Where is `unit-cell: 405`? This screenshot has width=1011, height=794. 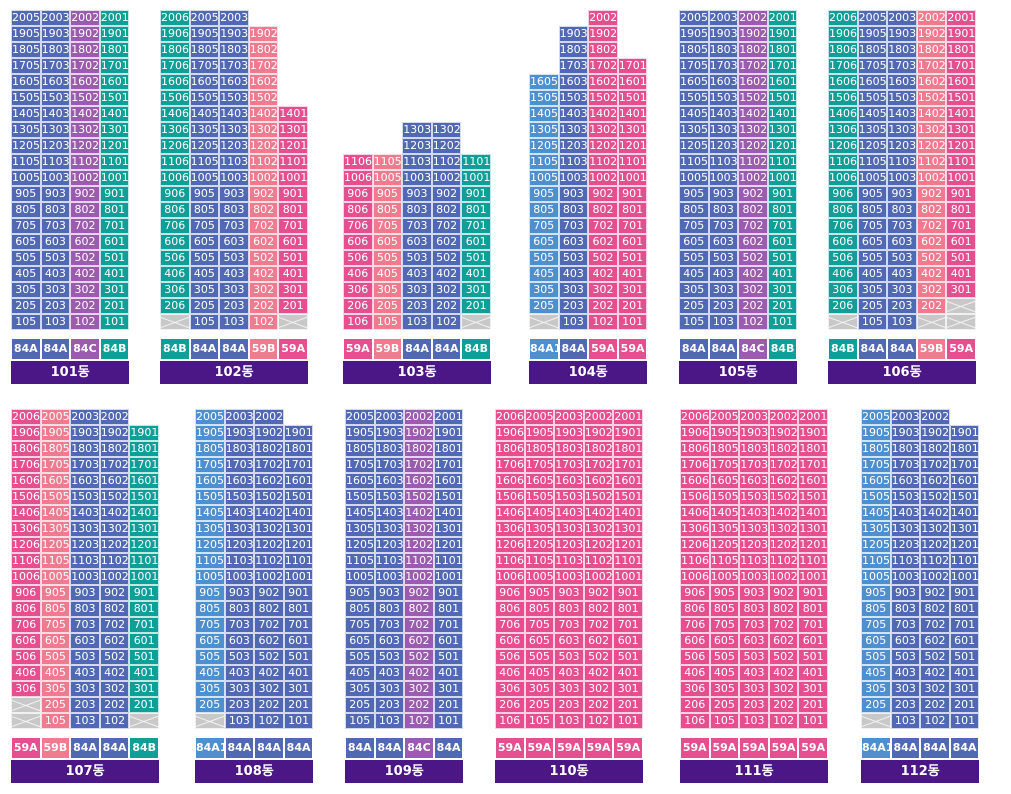 unit-cell: 405 is located at coordinates (387, 274).